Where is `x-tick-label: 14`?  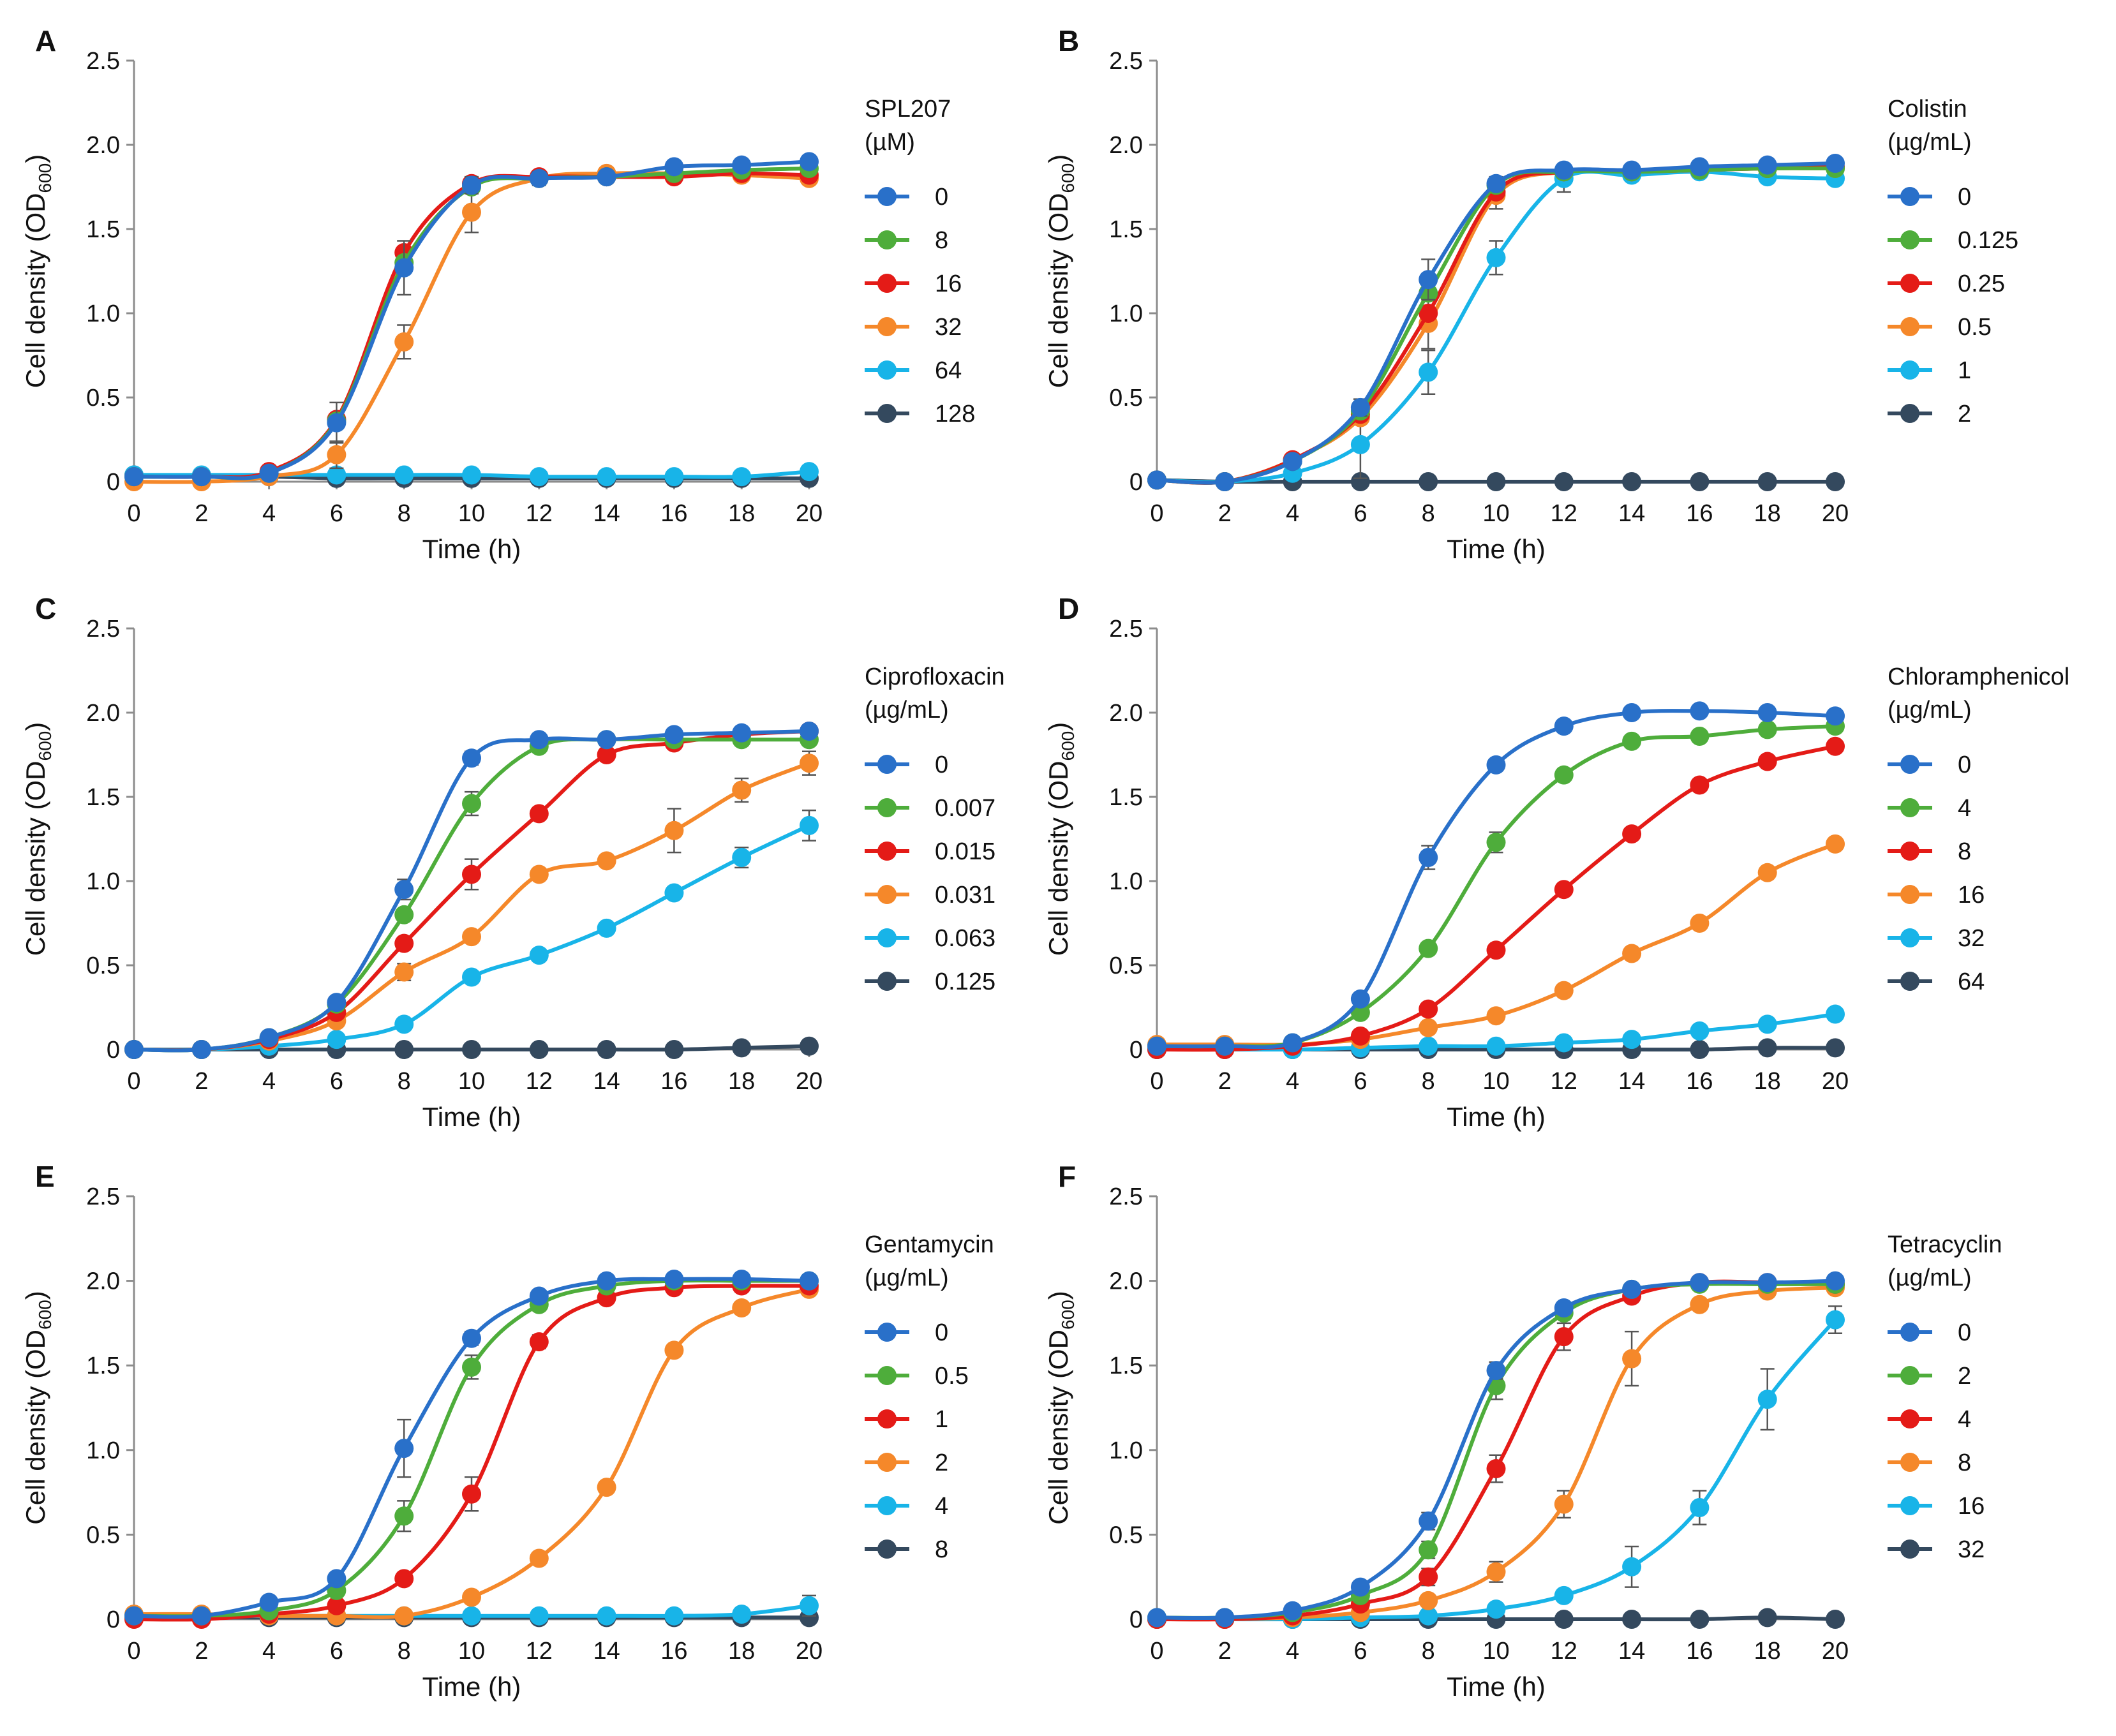
x-tick-label: 14 is located at coordinates (606, 513).